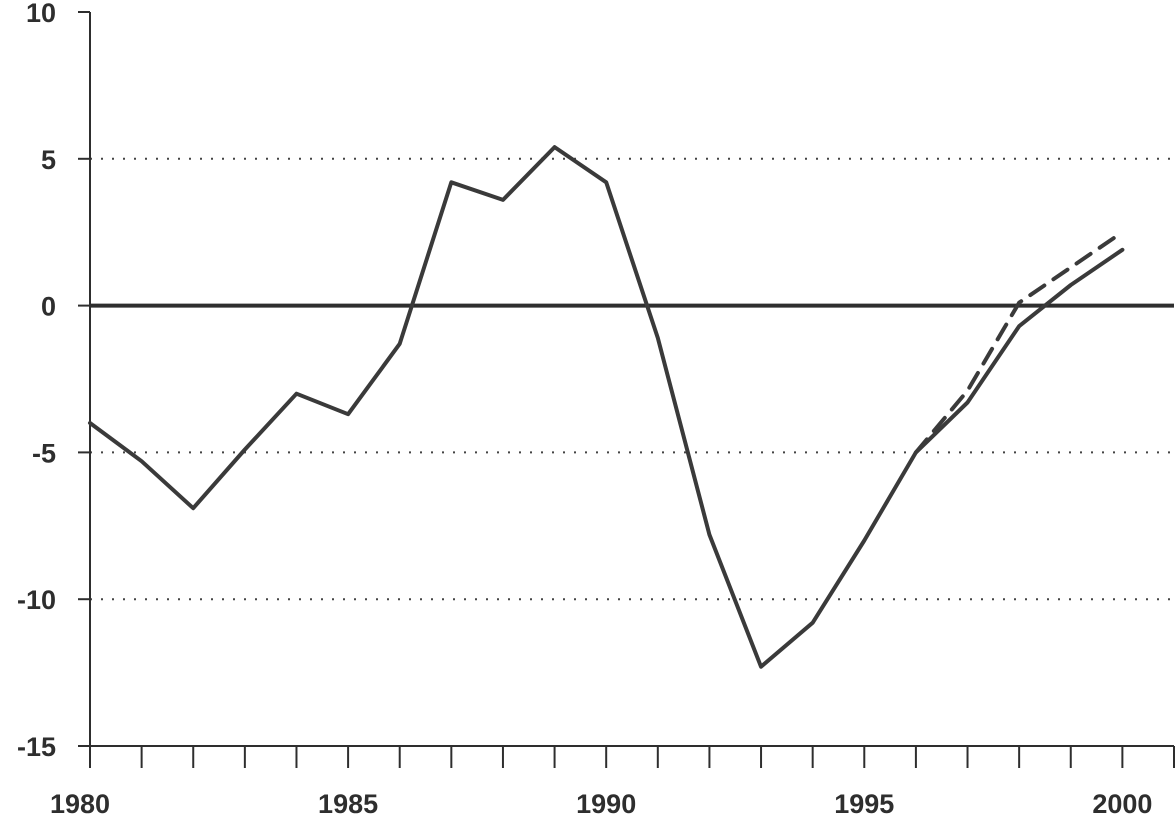 The width and height of the screenshot is (1175, 818). I want to click on x-tick-label: 1985, so click(348, 803).